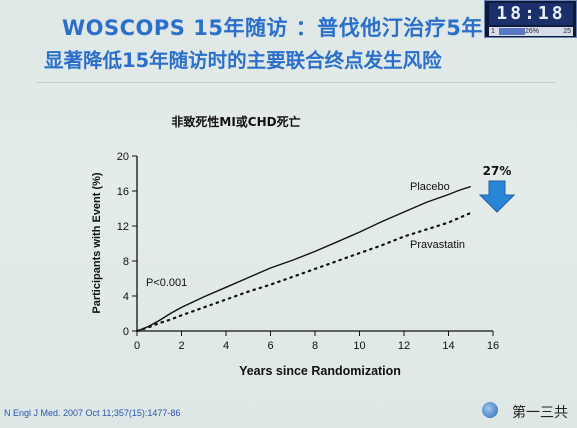  I want to click on x-tick-label: 14, so click(448, 346).